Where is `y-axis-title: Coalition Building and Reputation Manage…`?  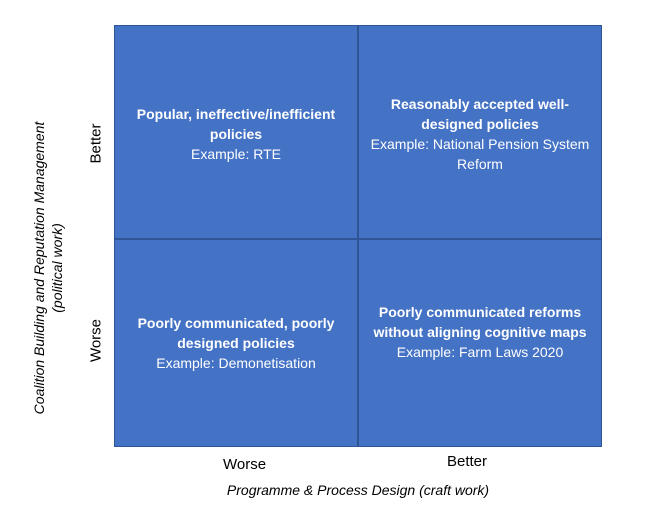 y-axis-title: Coalition Building and Reputation Manage… is located at coordinates (48, 268).